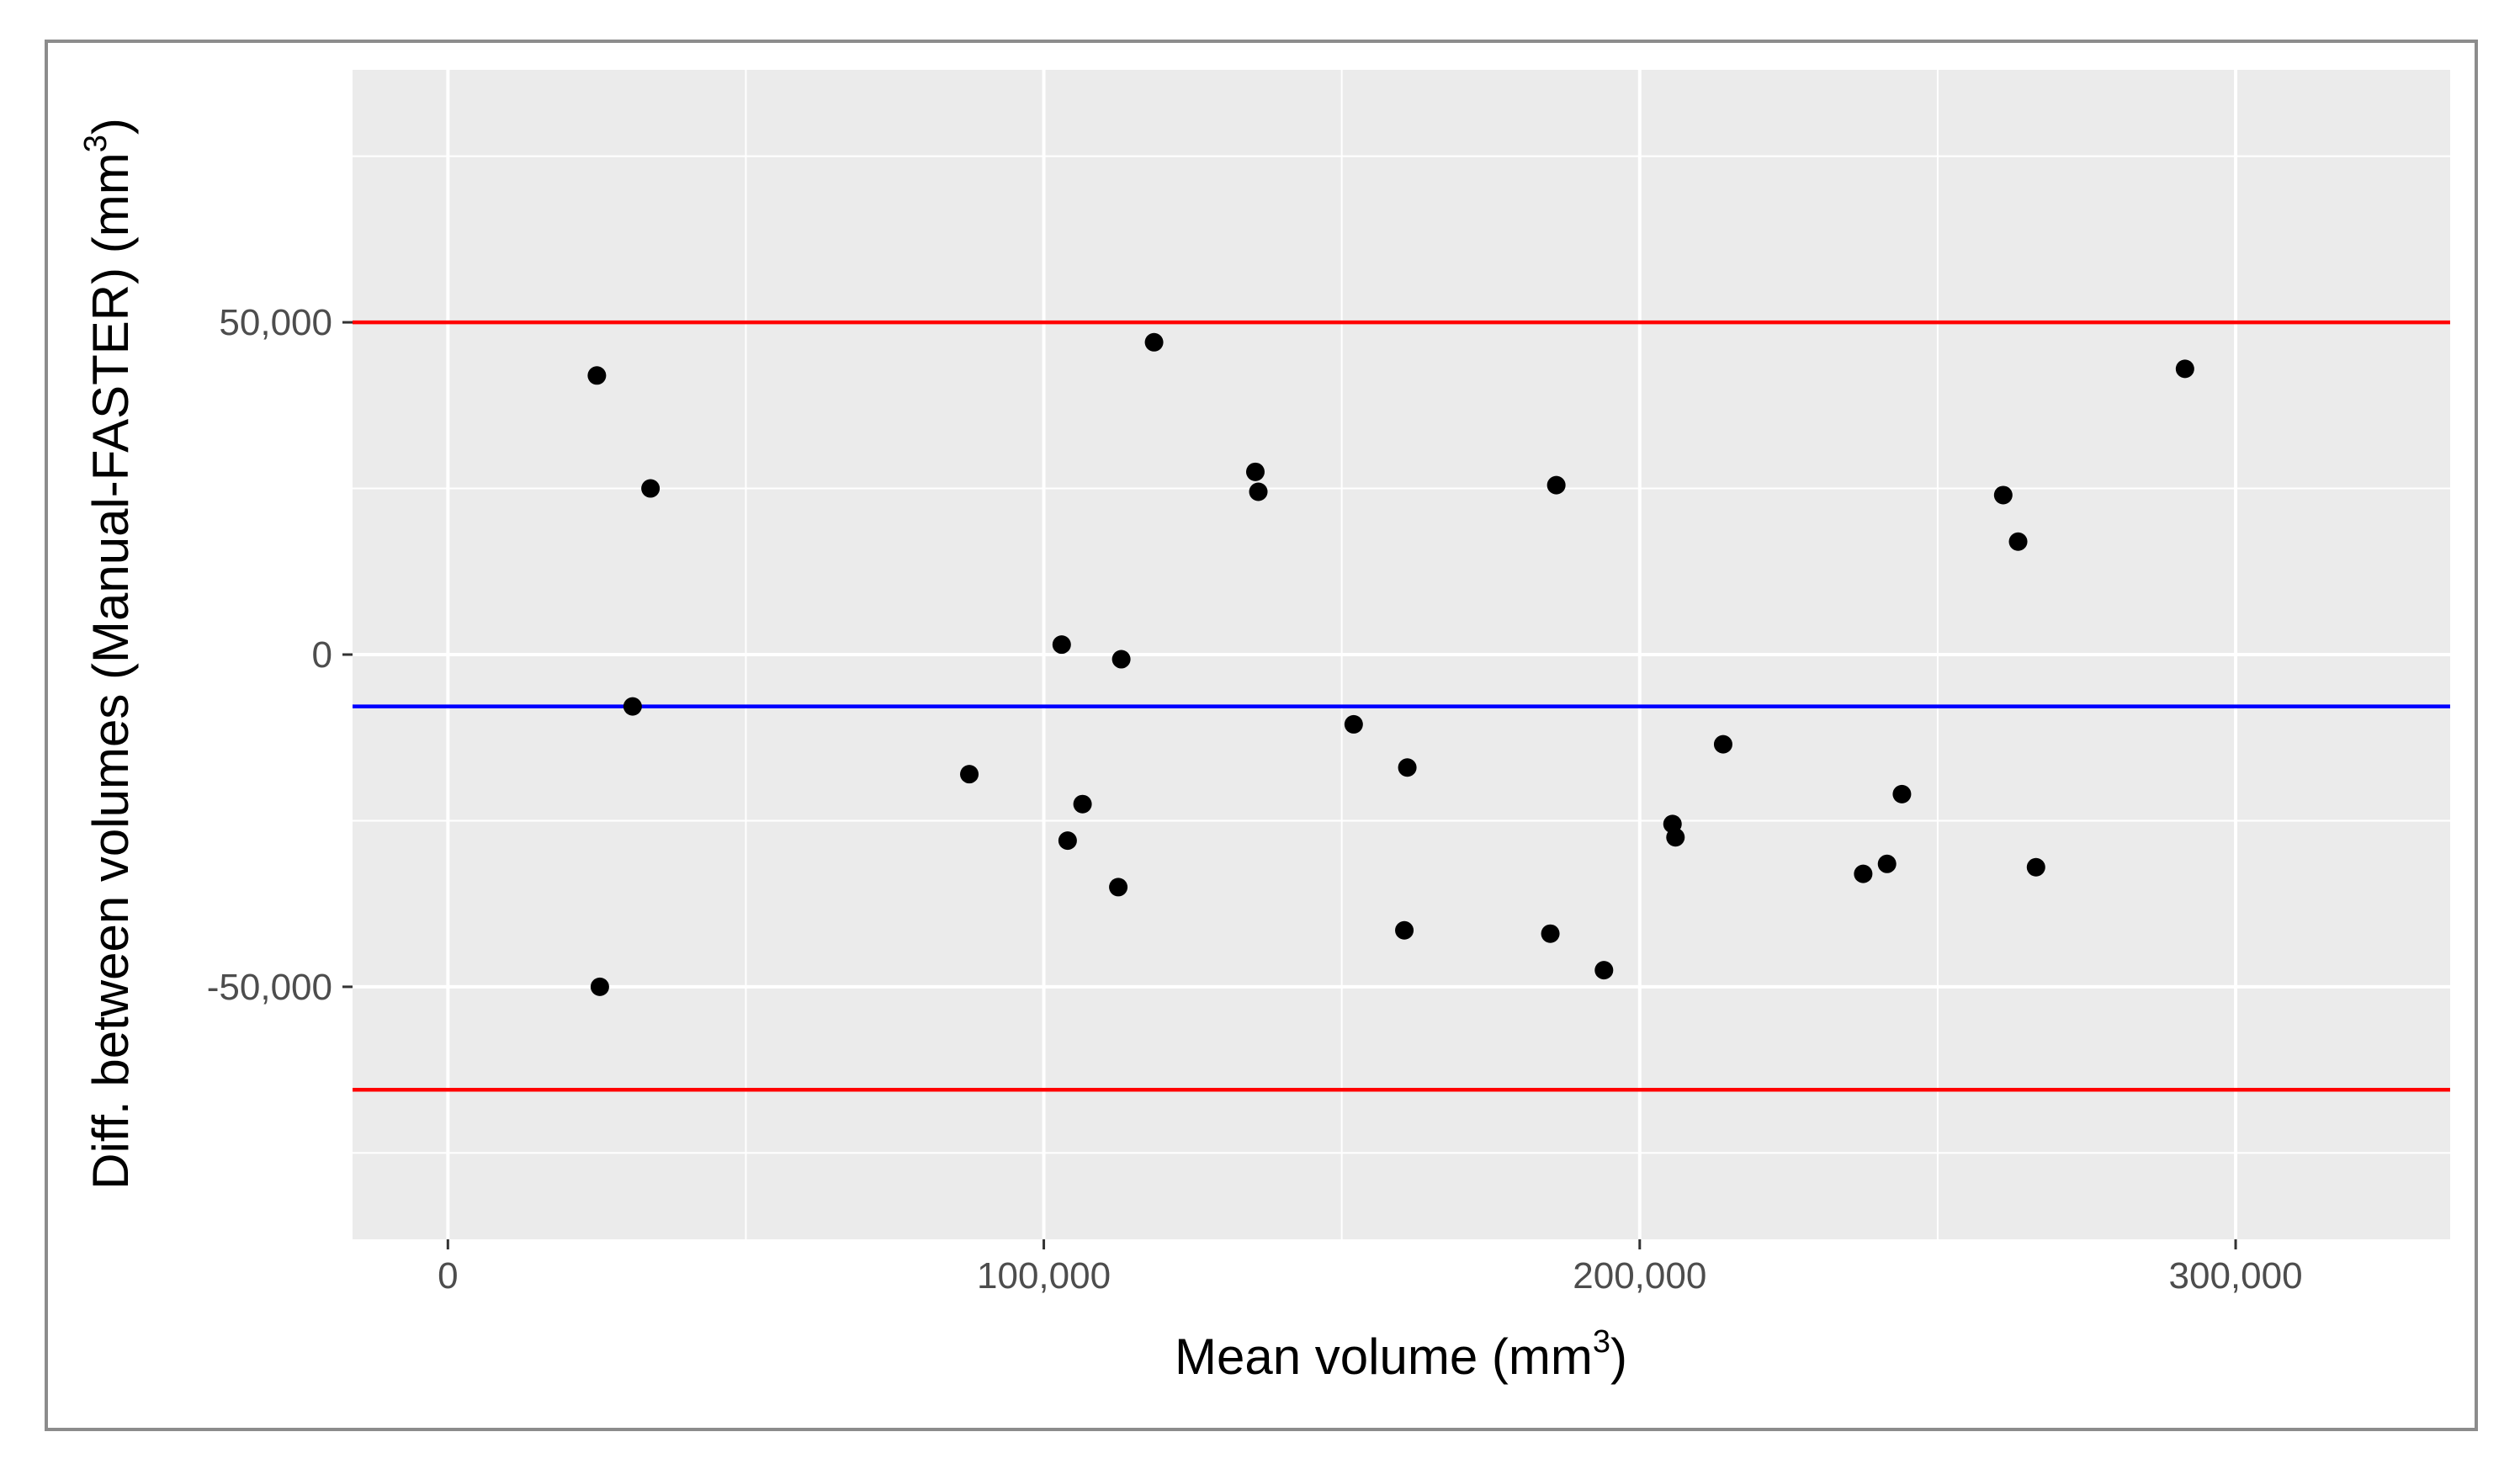  What do you see at coordinates (1639, 1276) in the screenshot?
I see `x-tick-label: 200,000` at bounding box center [1639, 1276].